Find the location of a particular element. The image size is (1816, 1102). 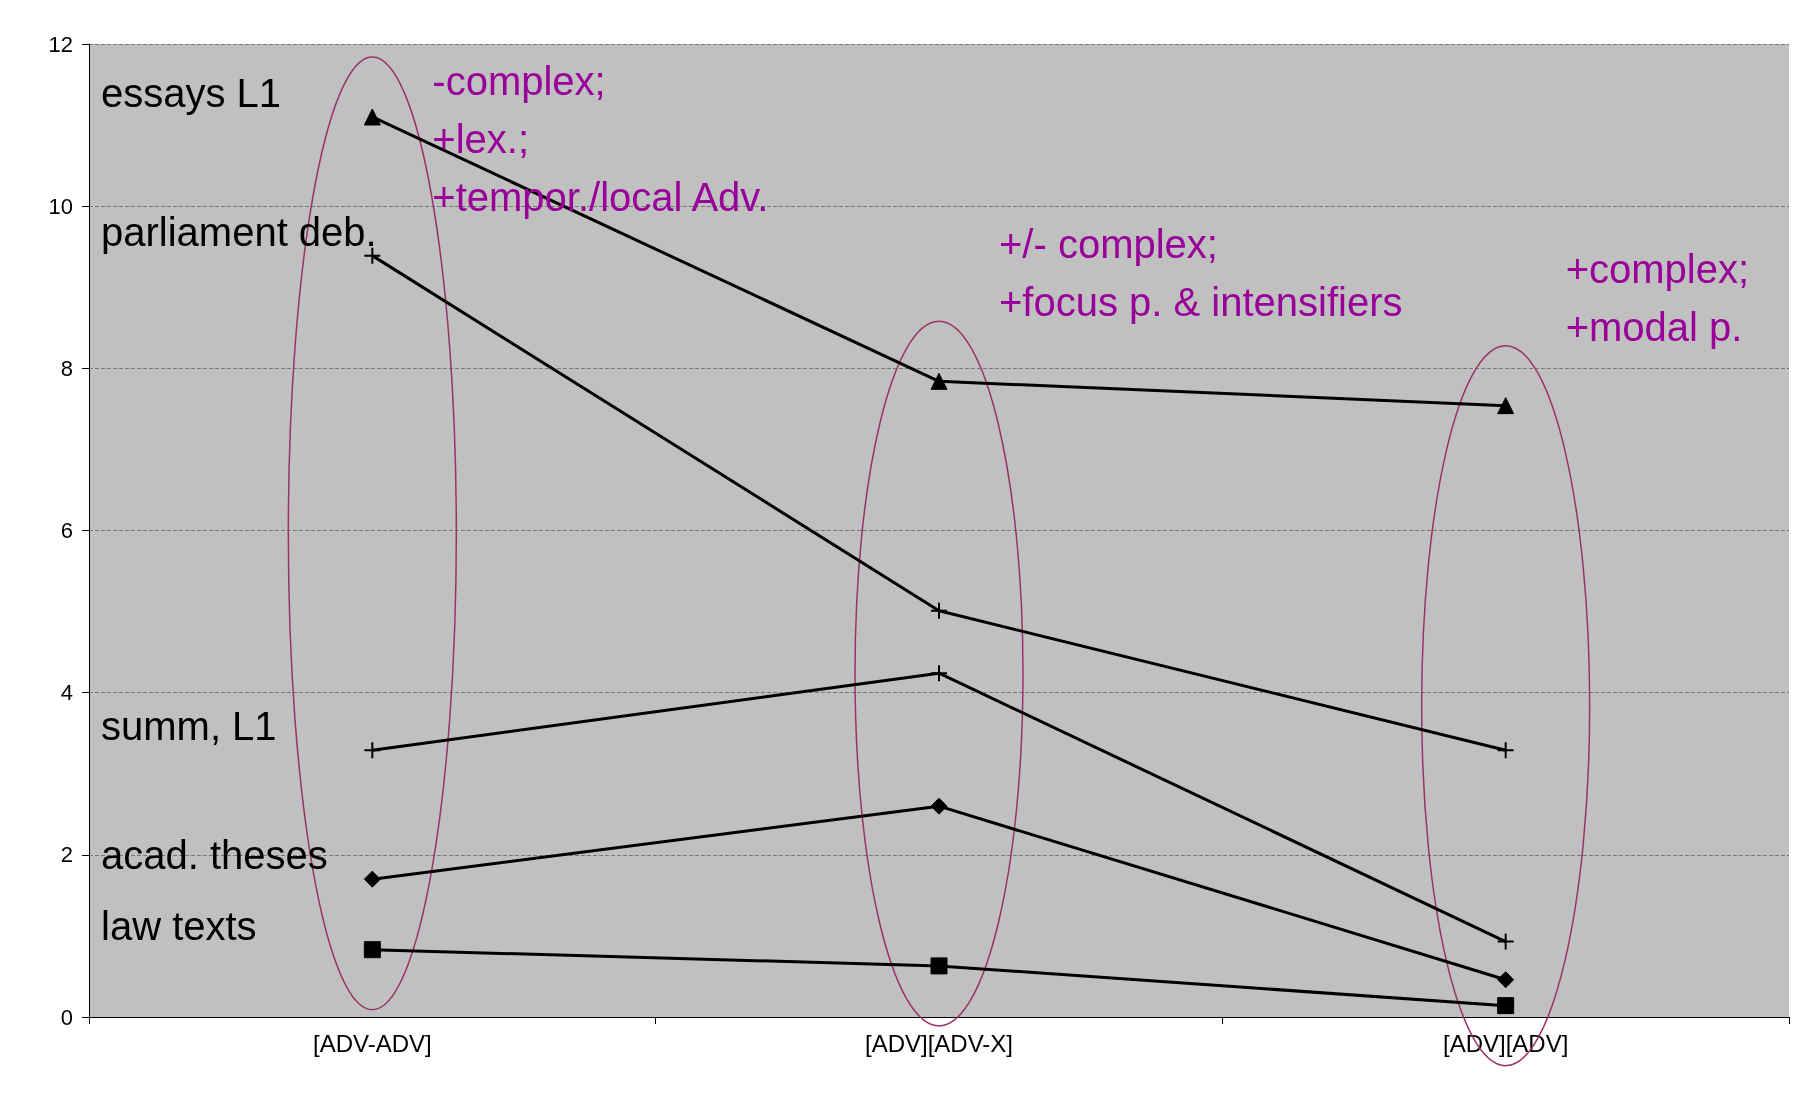

annotation: +/- complex; +focus p. & intensifiers is located at coordinates (1201, 273).